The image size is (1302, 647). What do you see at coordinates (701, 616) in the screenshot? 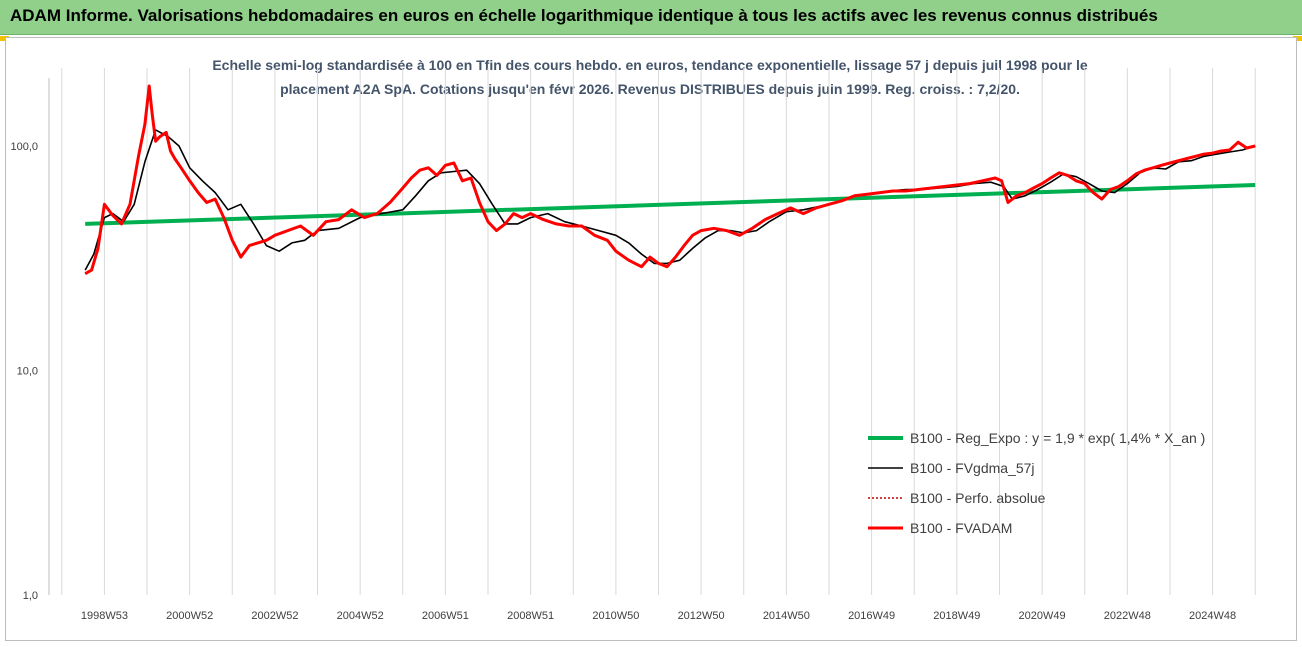
I see `x-tick-label: 2012W50` at bounding box center [701, 616].